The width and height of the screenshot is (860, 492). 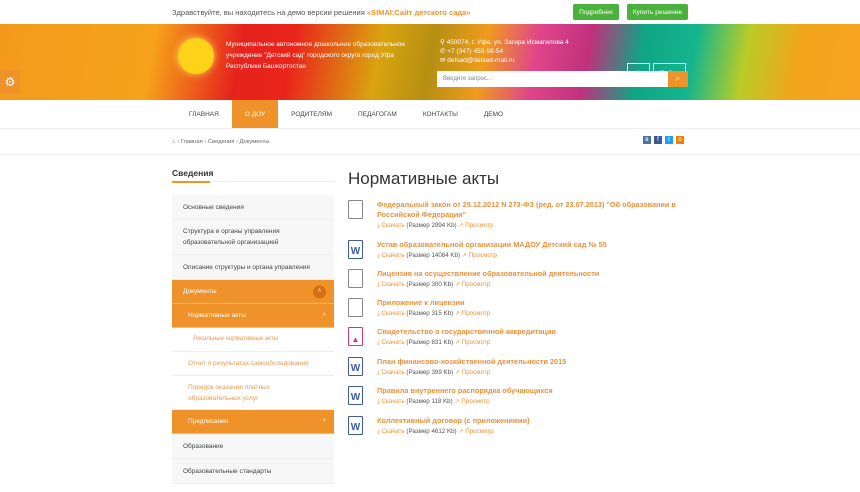 What do you see at coordinates (481, 60) in the screenshot?
I see `email: detsad@detsad-mail.ru` at bounding box center [481, 60].